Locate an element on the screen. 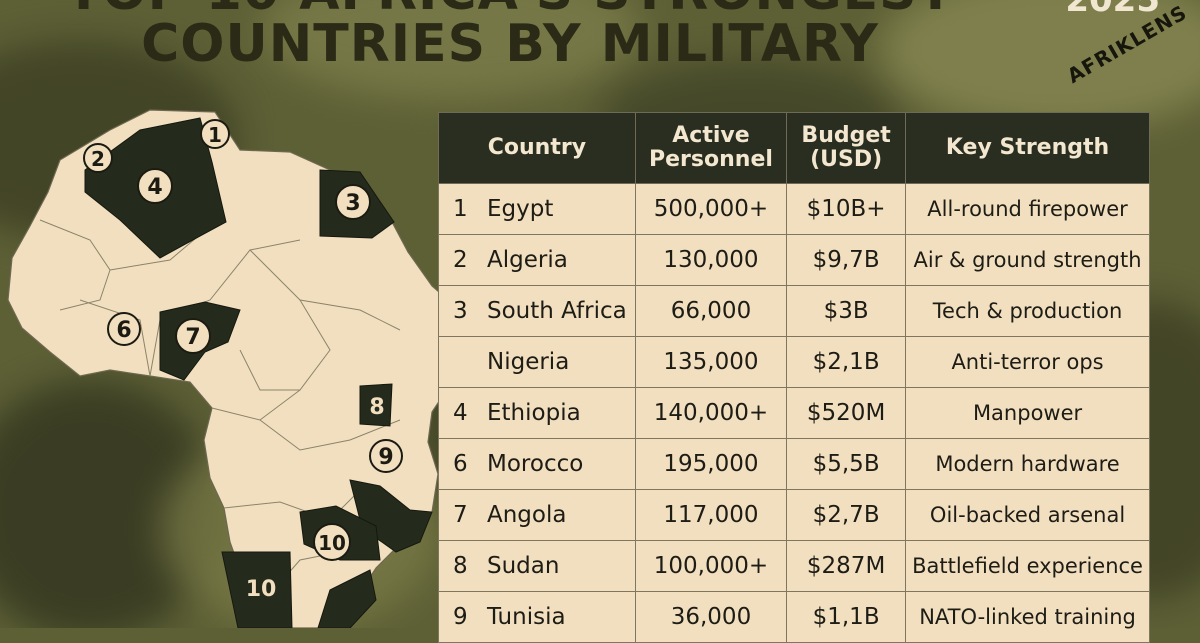 This screenshot has width=1200, height=643. badge-text: 9 is located at coordinates (385, 457).